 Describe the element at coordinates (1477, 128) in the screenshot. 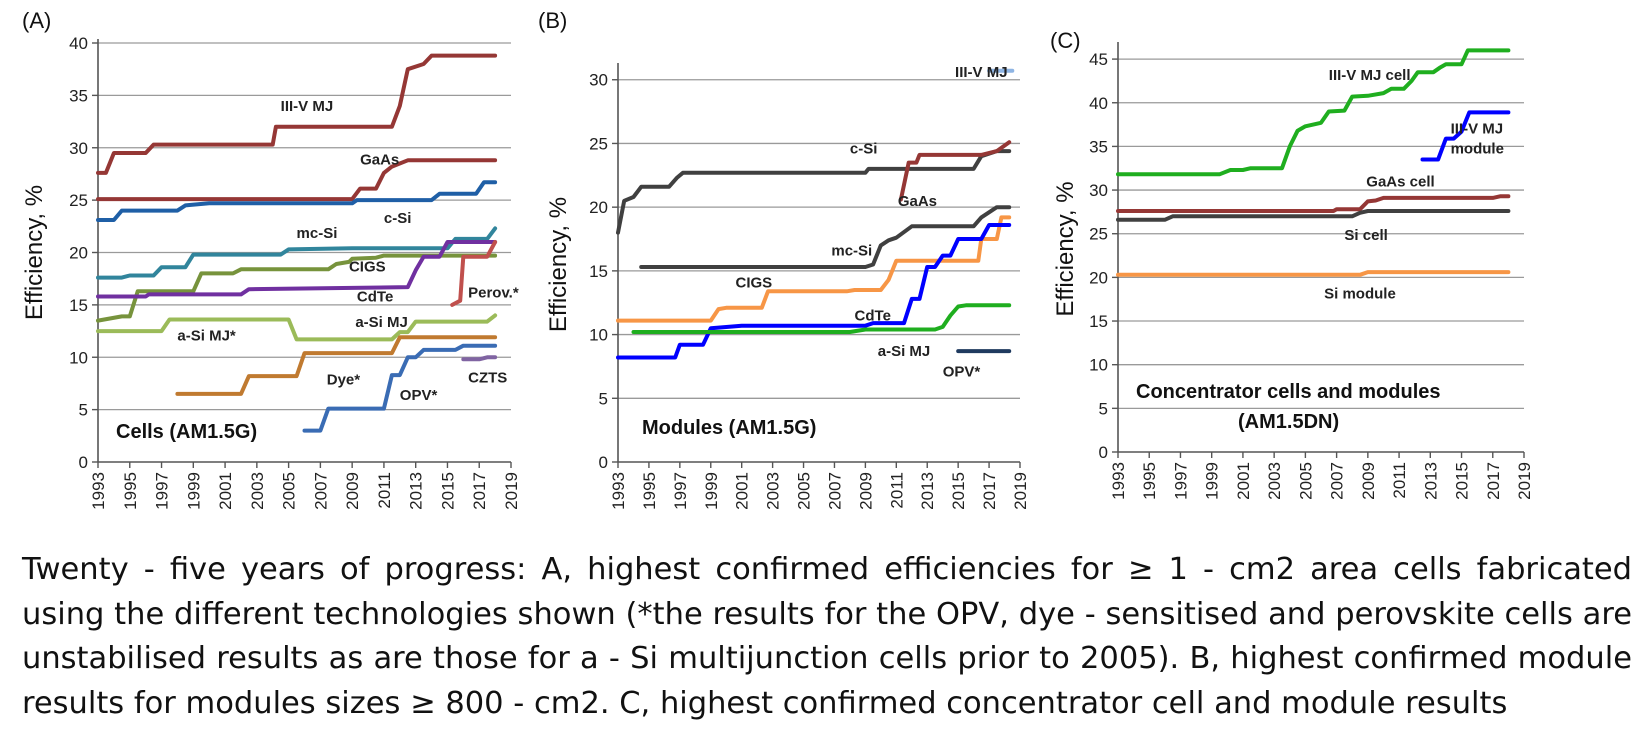

I see `series-label-line: III-V MJ` at that location.